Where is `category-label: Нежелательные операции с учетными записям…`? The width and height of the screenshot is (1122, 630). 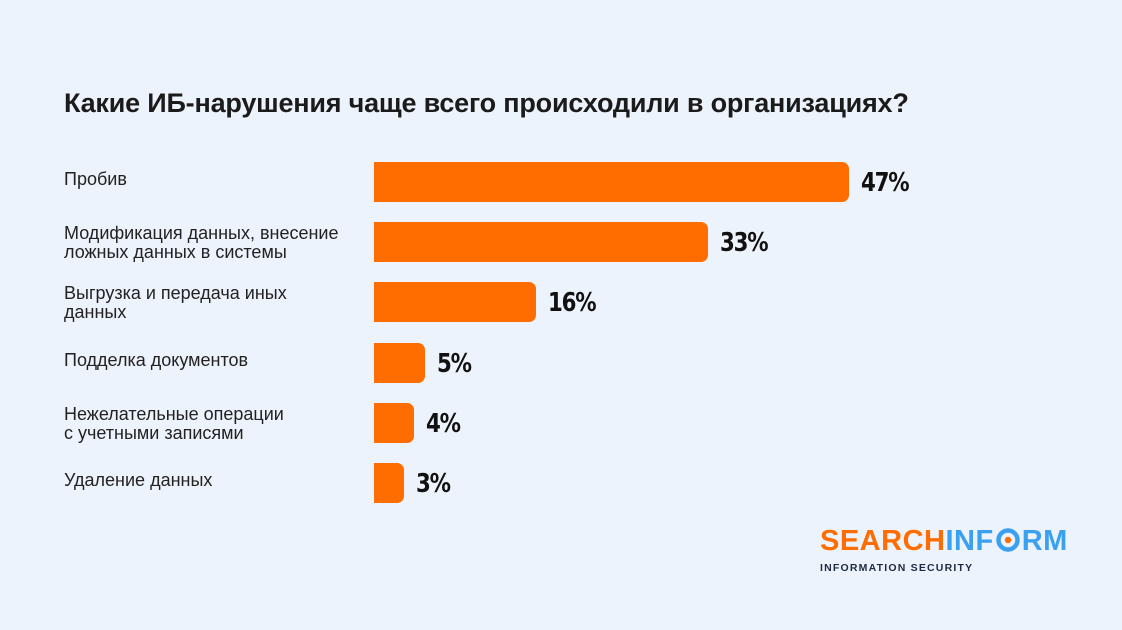 category-label: Нежелательные операции с учетными записям… is located at coordinates (219, 423).